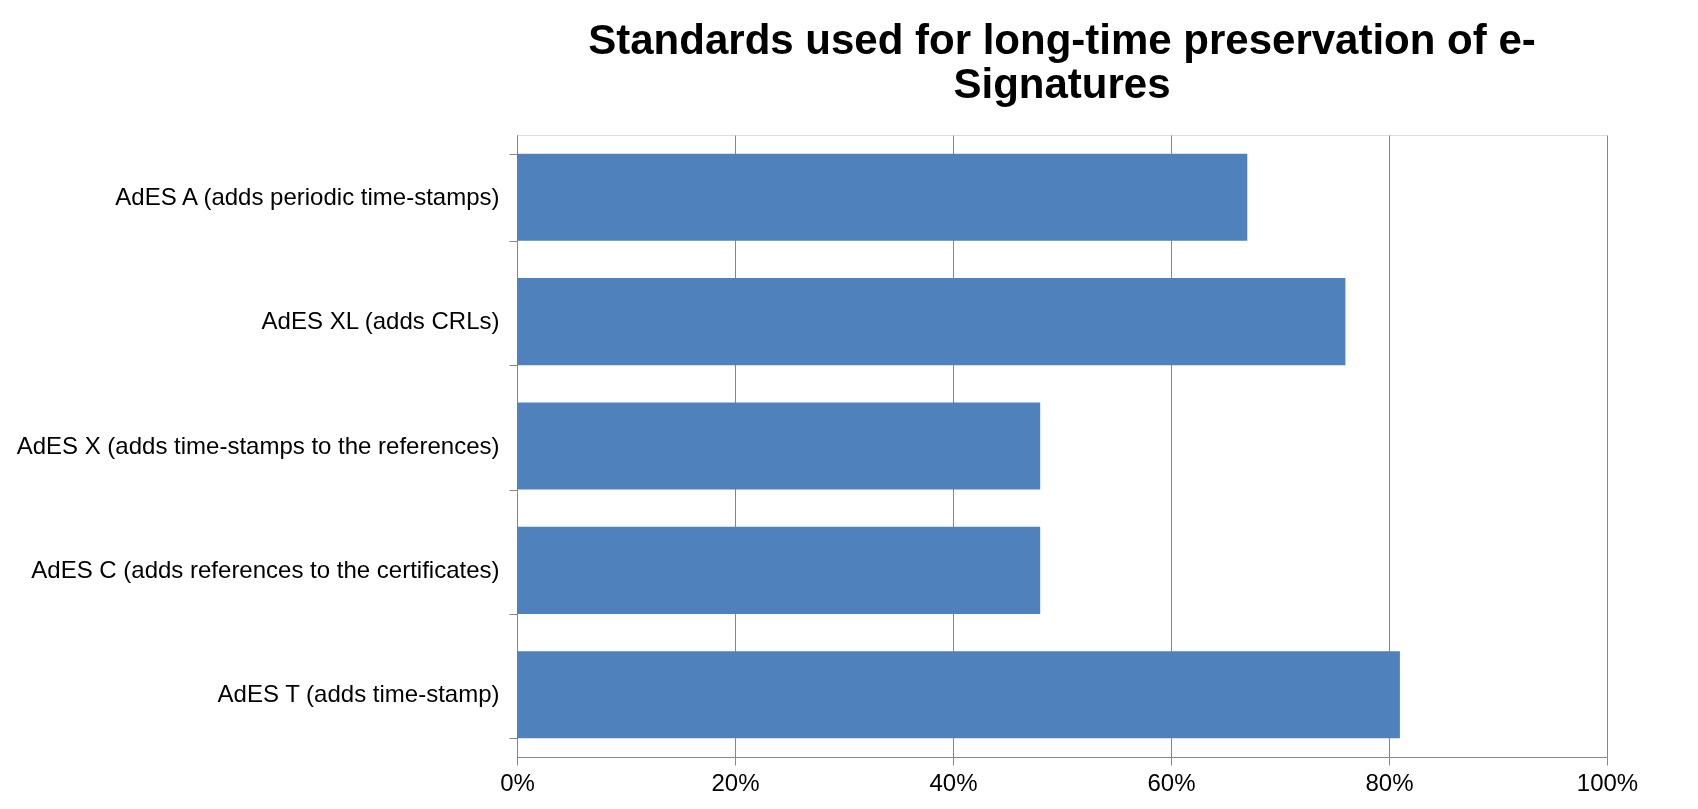  What do you see at coordinates (265, 569) in the screenshot?
I see `y-tick-label: AdES C (adds references to the certificates)` at bounding box center [265, 569].